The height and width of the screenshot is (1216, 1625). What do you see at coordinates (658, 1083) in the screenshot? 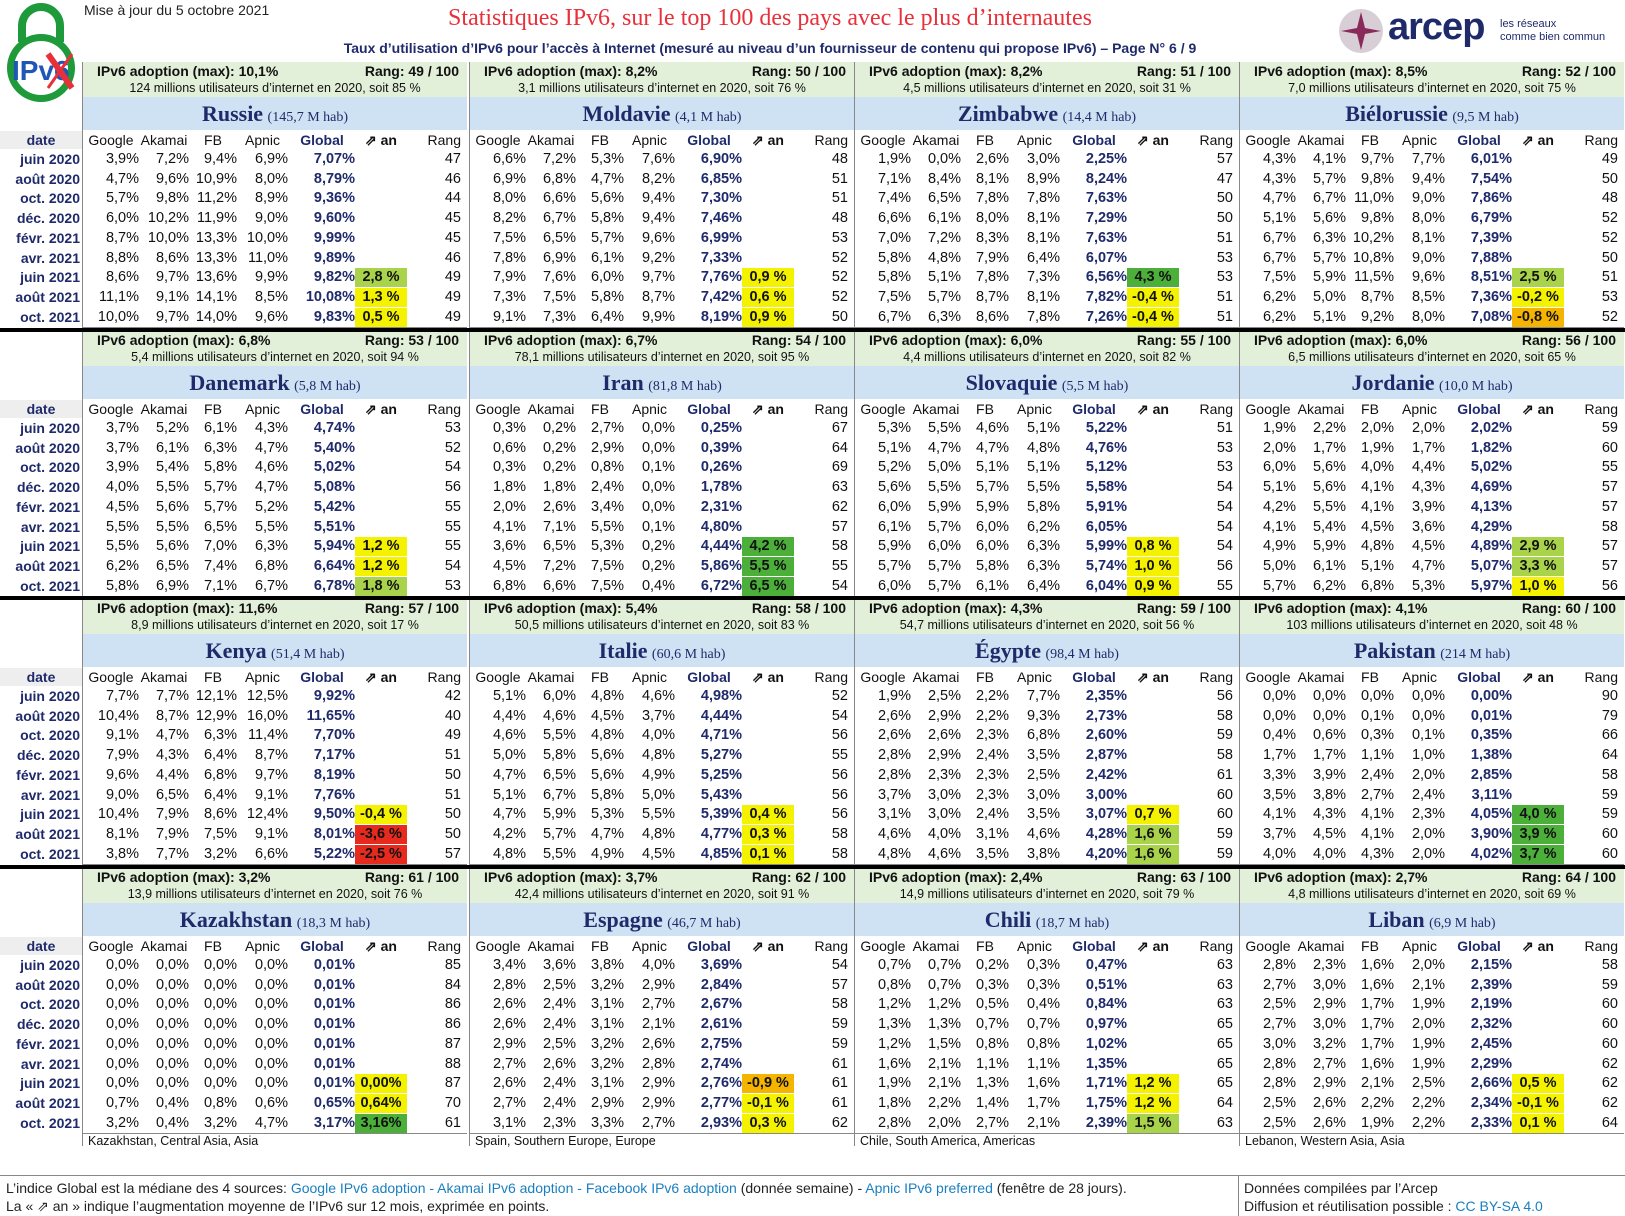
I see `cell-apnic: 2,9%` at bounding box center [658, 1083].